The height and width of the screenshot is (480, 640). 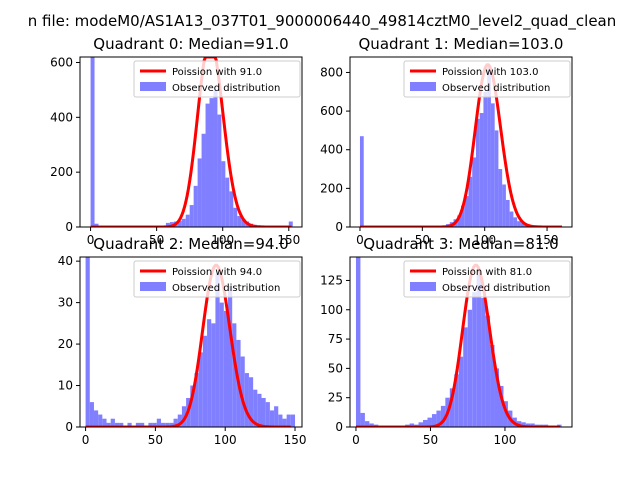 What do you see at coordinates (91, 240) in the screenshot?
I see `x-tick-label: 0` at bounding box center [91, 240].